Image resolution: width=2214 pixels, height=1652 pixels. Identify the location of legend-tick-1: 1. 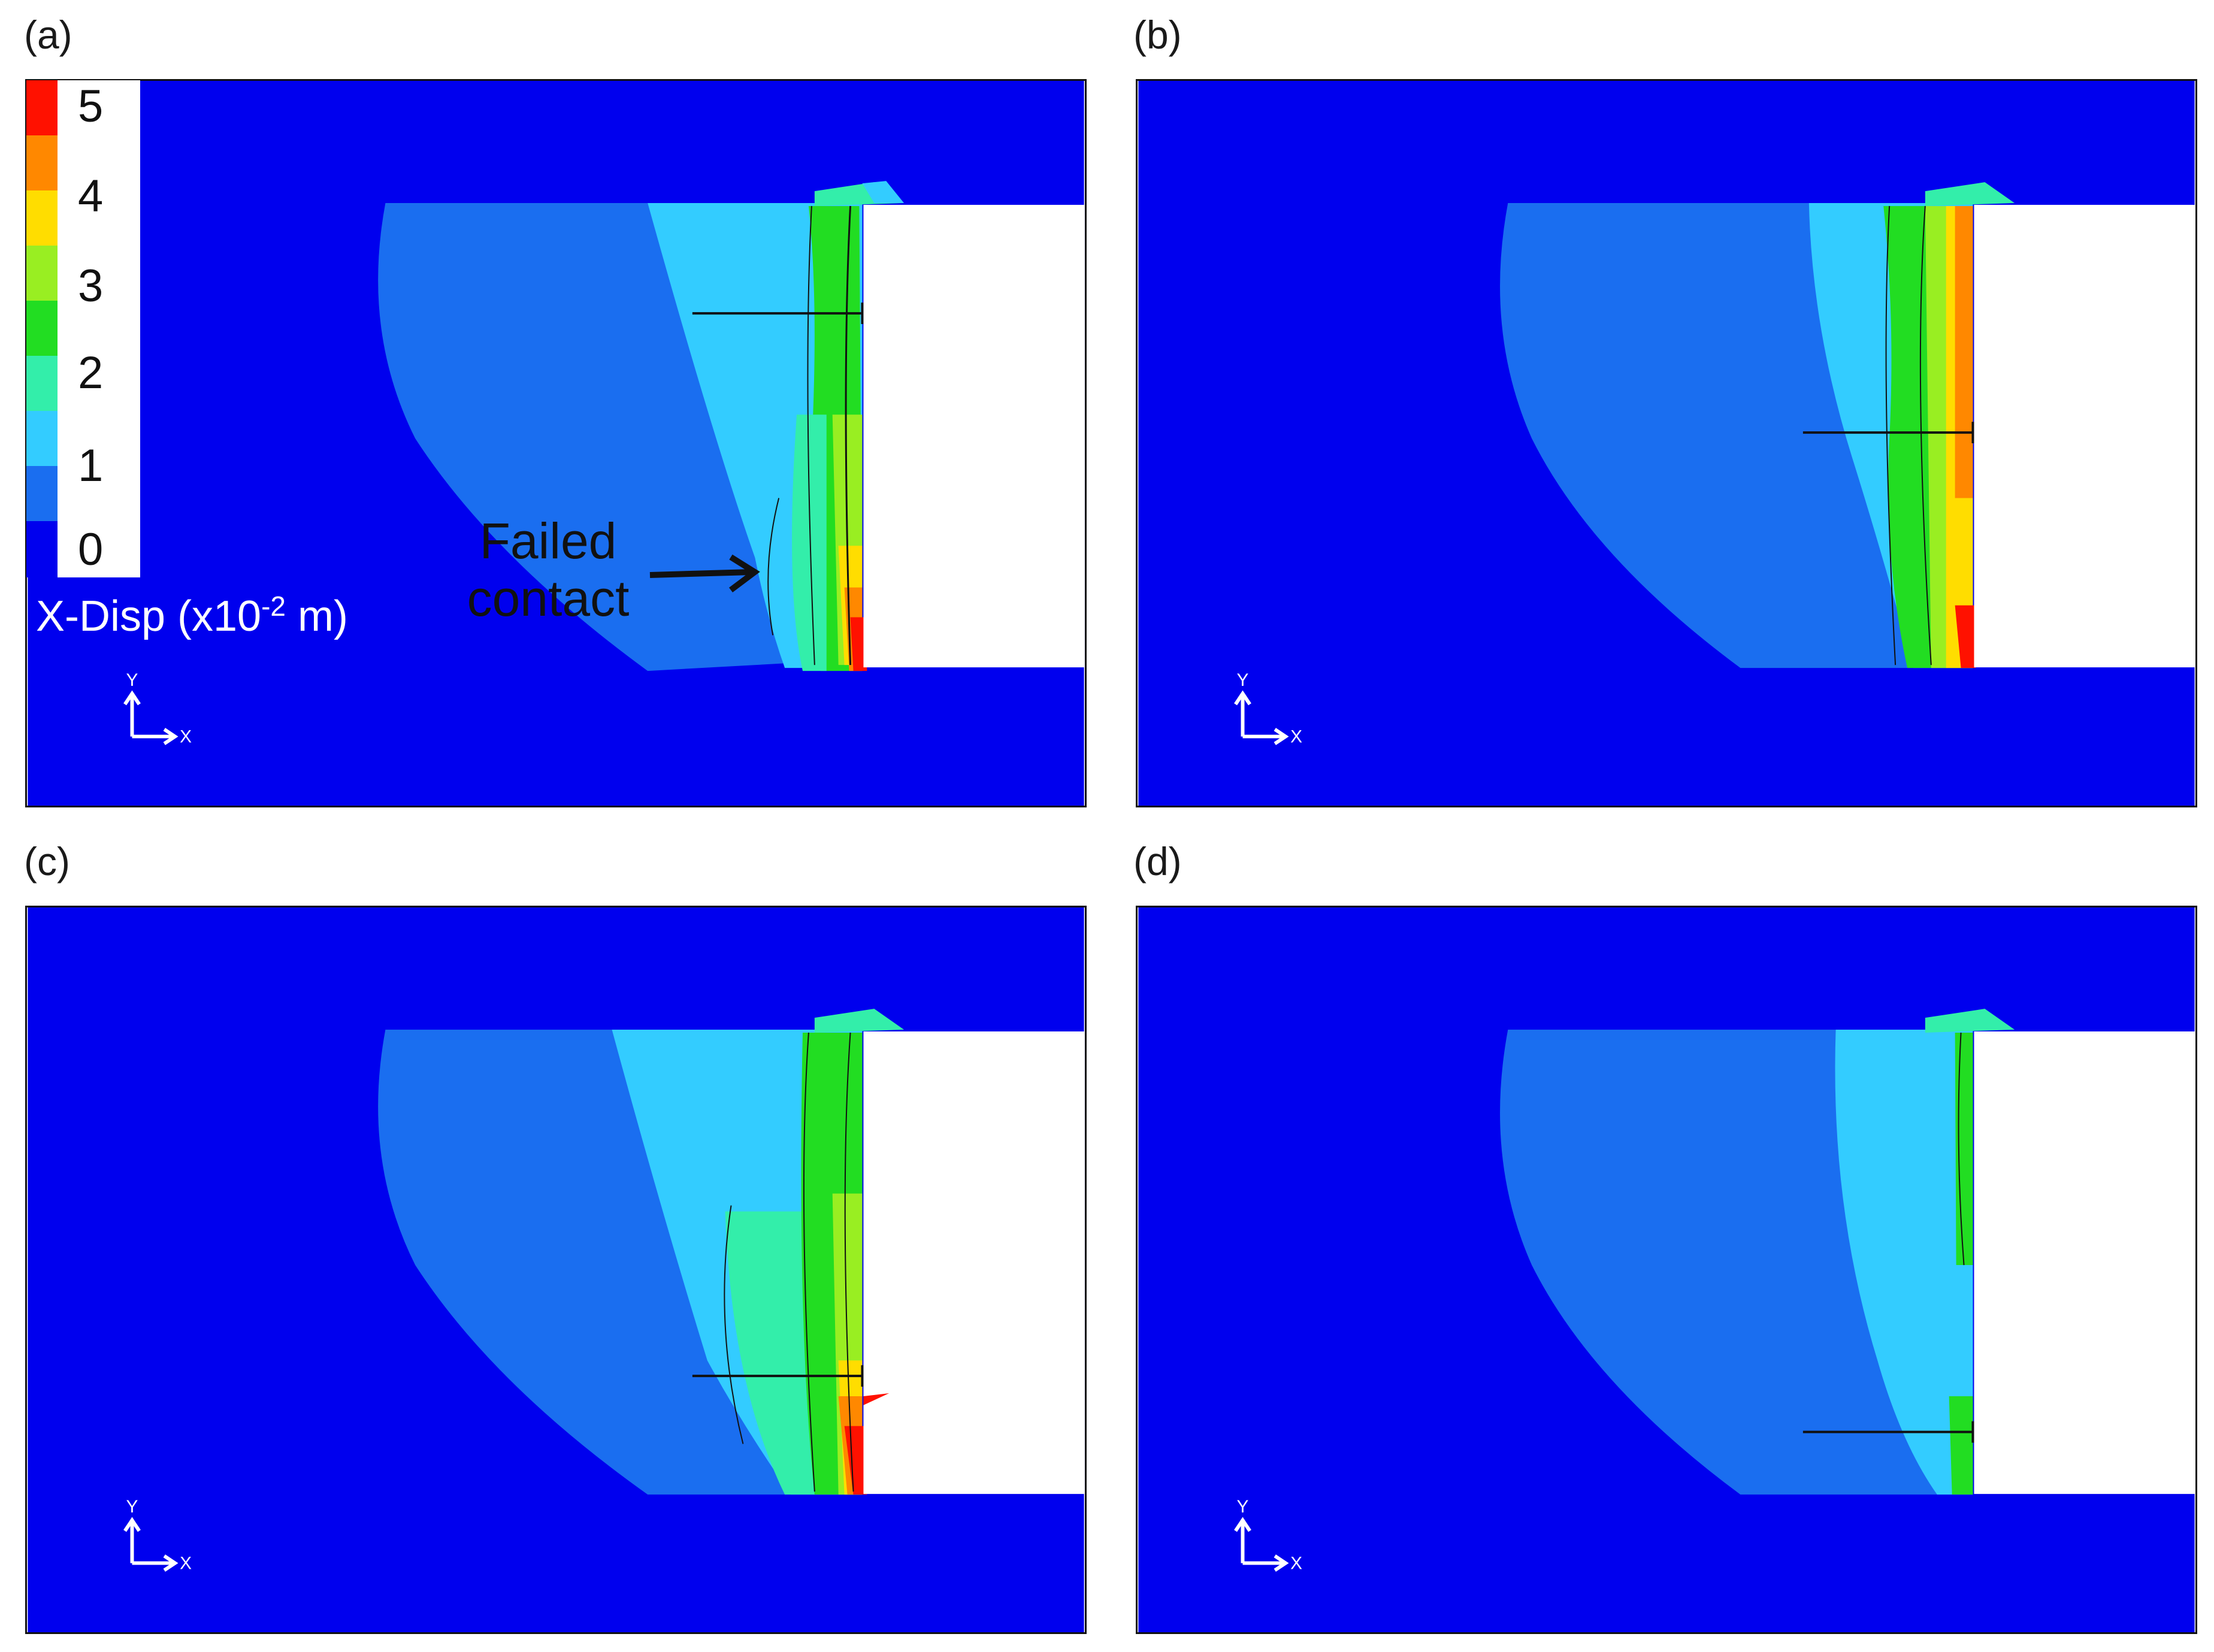
(91, 465).